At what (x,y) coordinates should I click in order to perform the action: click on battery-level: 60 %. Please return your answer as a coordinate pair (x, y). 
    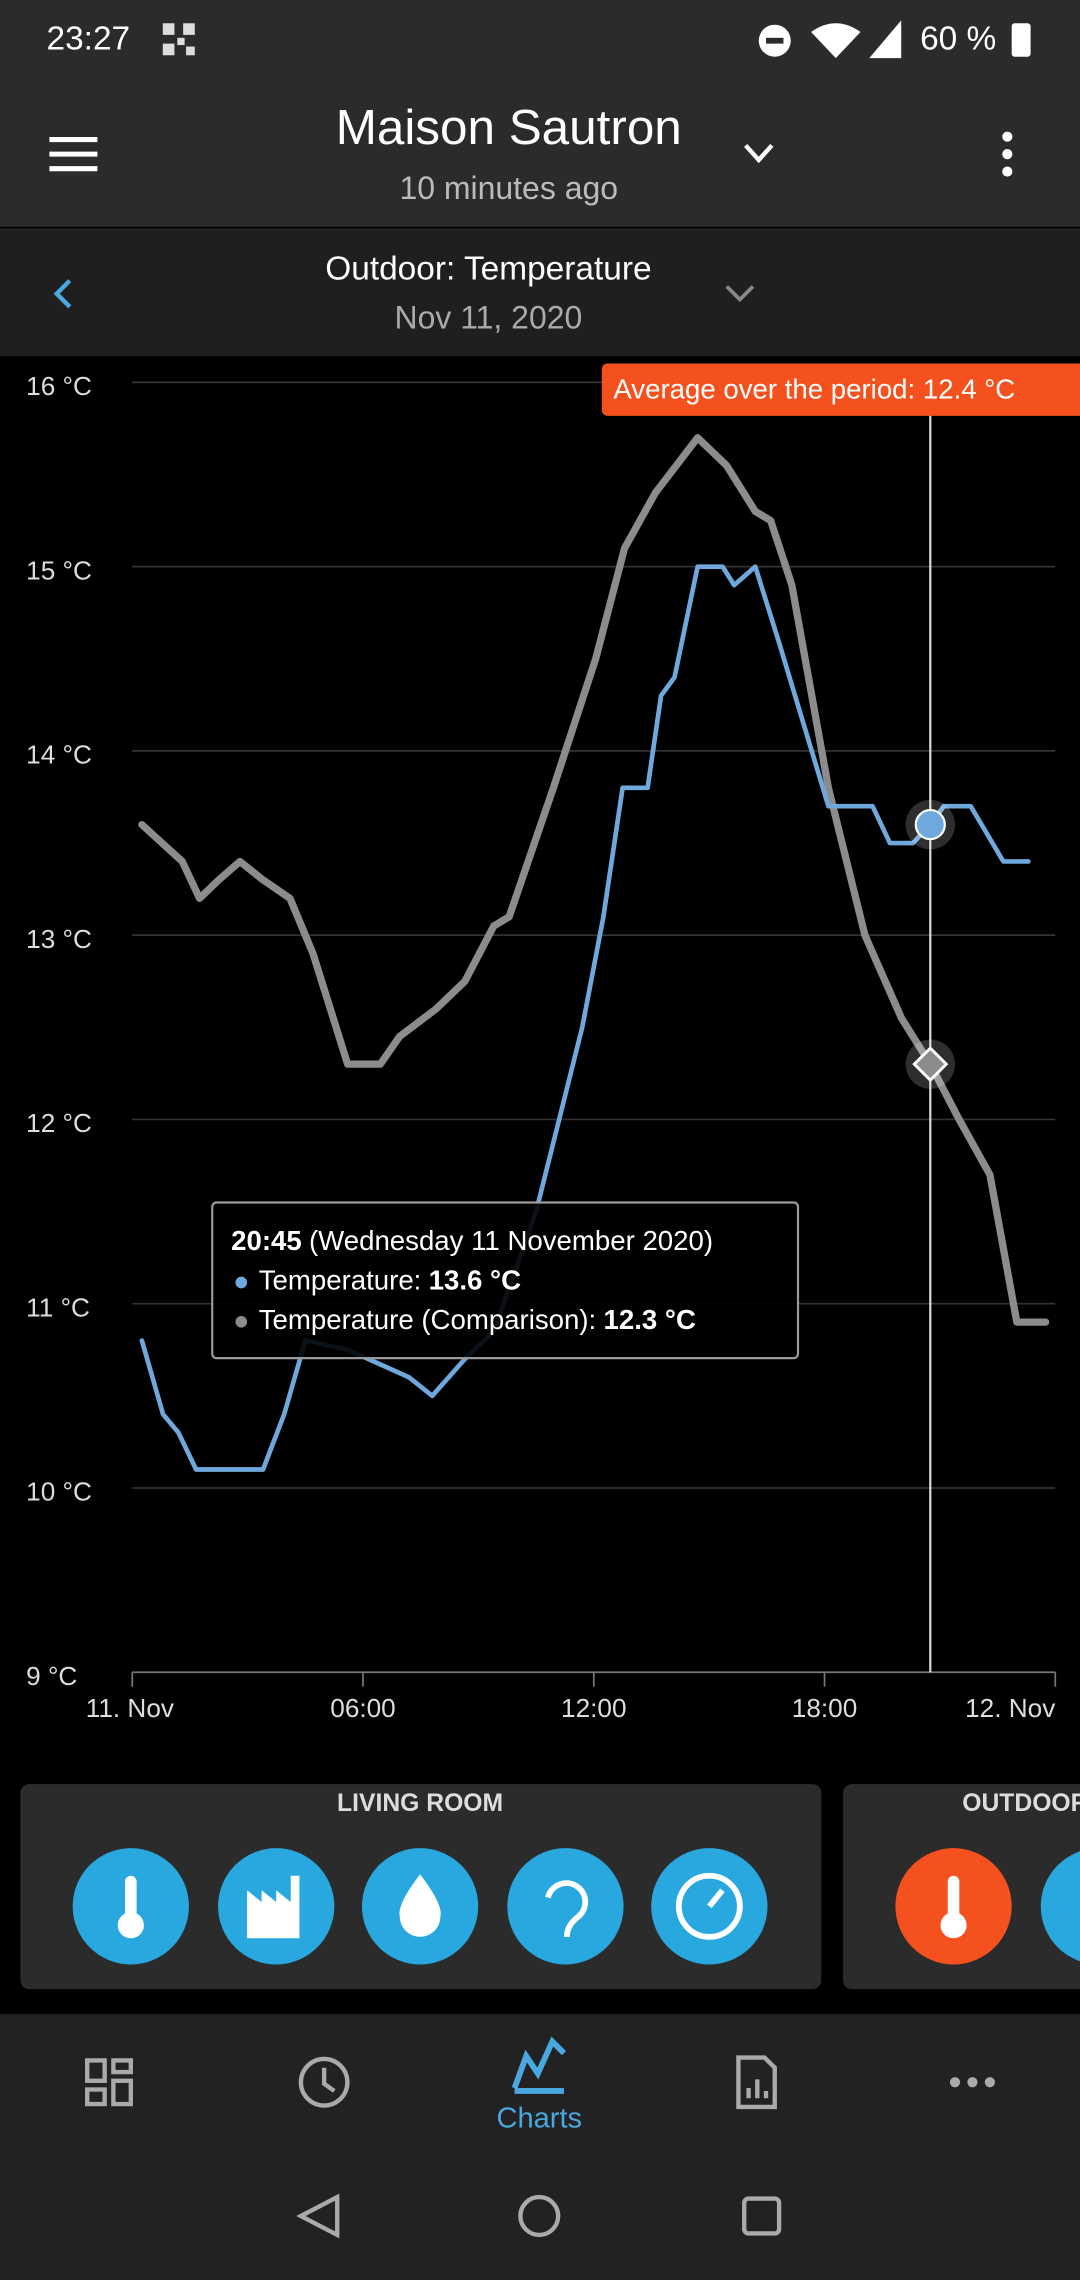
    Looking at the image, I should click on (958, 39).